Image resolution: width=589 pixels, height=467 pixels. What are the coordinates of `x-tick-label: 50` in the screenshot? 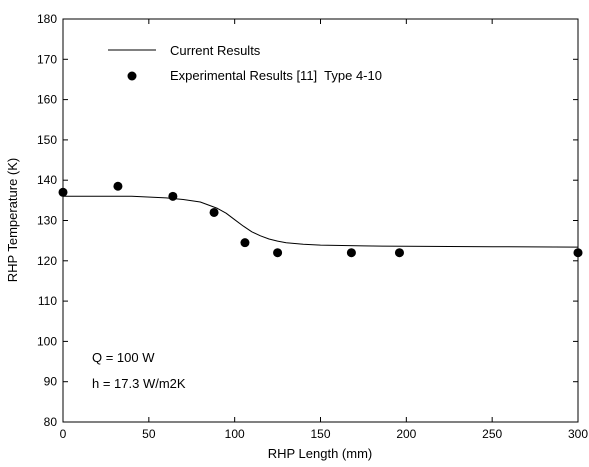 It's located at (149, 434).